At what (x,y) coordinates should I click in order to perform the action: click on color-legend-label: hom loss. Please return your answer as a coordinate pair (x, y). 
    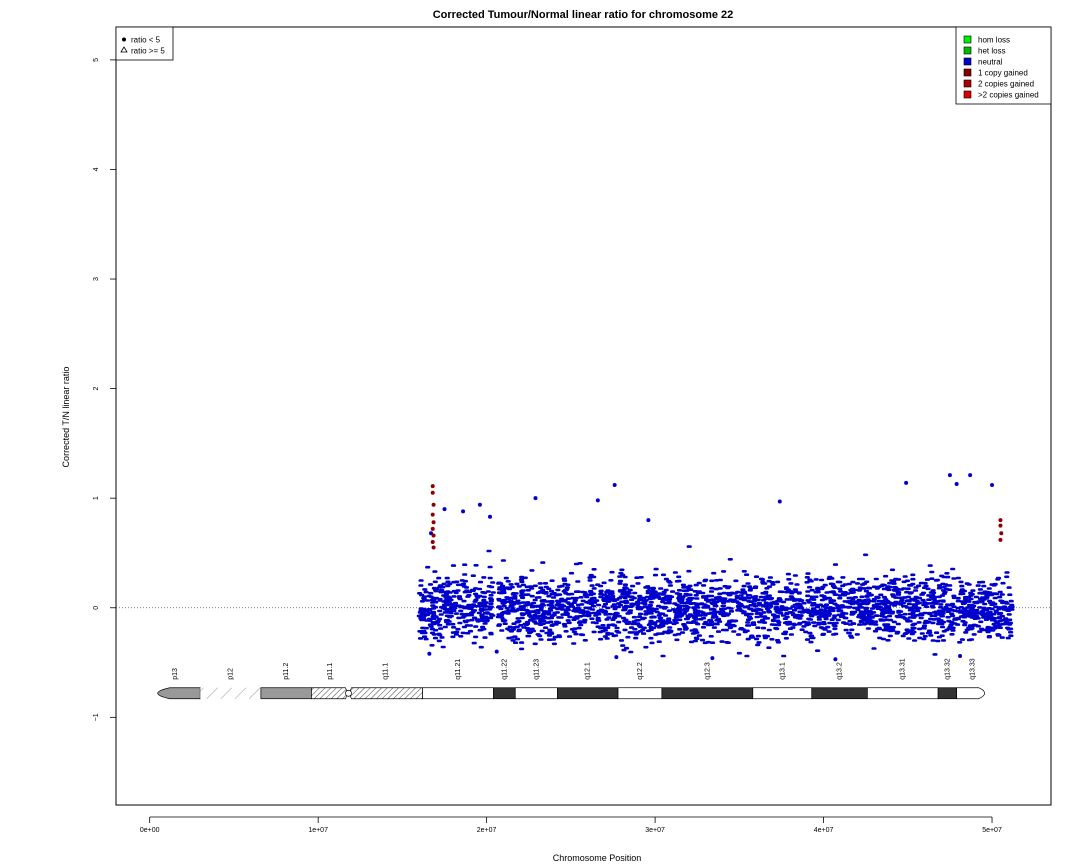
    Looking at the image, I should click on (994, 40).